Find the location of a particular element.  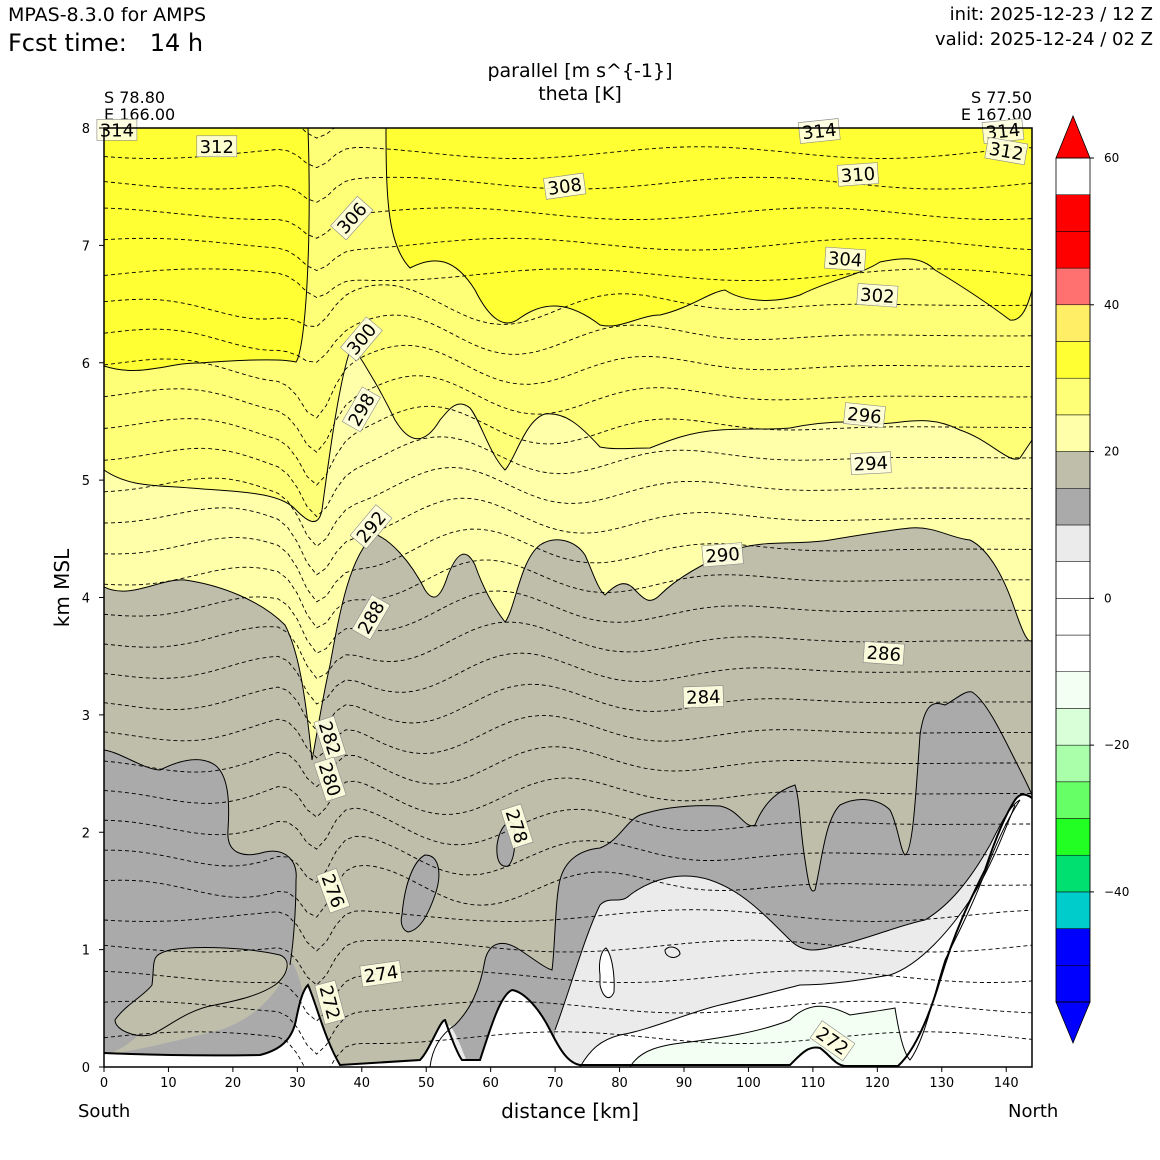

theta-label-text: 308 is located at coordinates (564, 187).